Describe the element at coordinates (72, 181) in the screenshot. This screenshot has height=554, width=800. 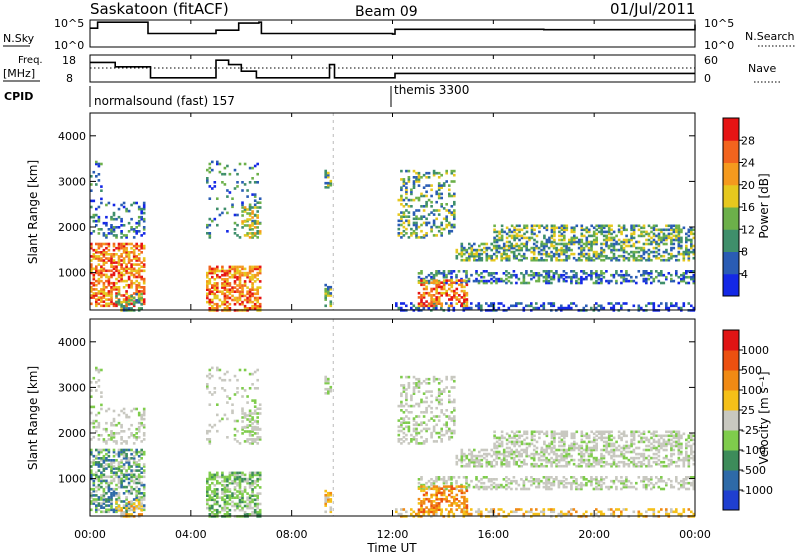
I see `y-tick-label: 3000` at that location.